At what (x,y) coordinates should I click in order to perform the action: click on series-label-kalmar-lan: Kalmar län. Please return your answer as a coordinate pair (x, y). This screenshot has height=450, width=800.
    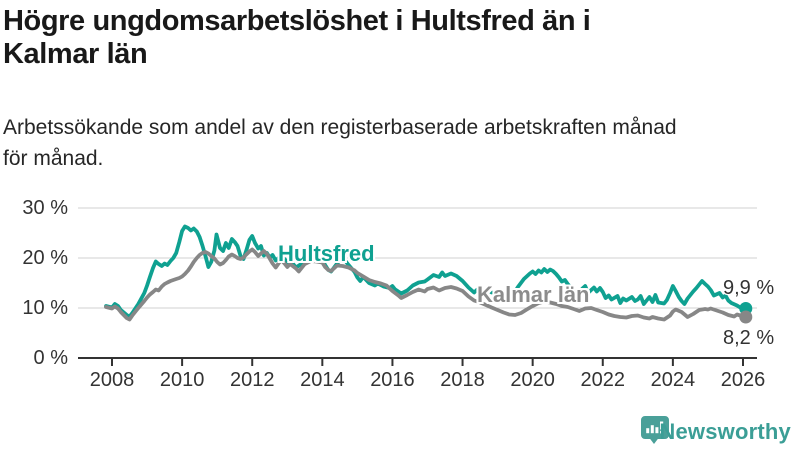
    Looking at the image, I should click on (533, 294).